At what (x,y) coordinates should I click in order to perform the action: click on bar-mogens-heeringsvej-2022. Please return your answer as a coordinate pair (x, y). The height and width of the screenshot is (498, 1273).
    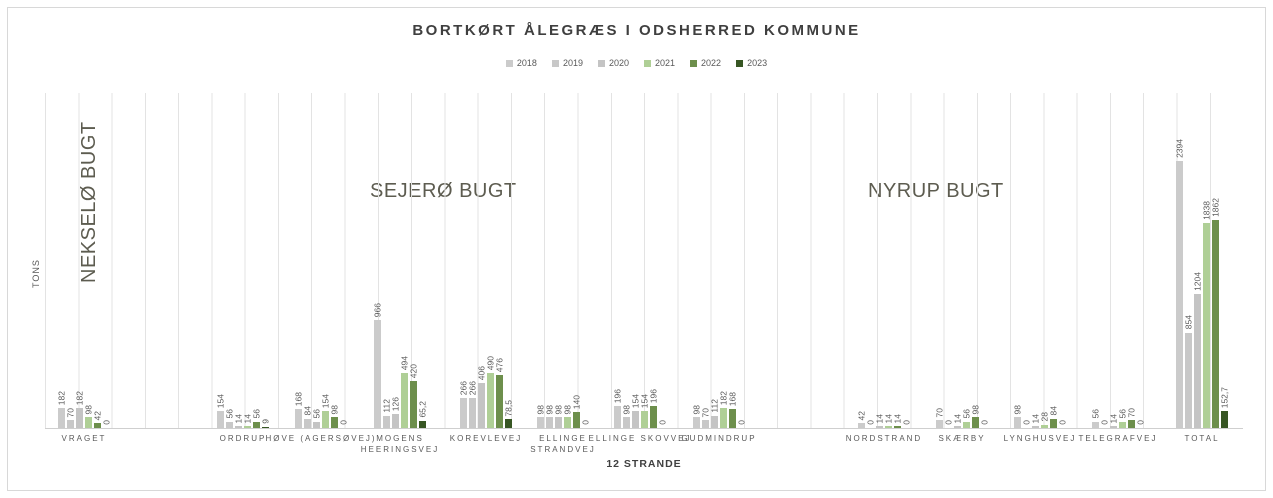
    Looking at the image, I should click on (413, 404).